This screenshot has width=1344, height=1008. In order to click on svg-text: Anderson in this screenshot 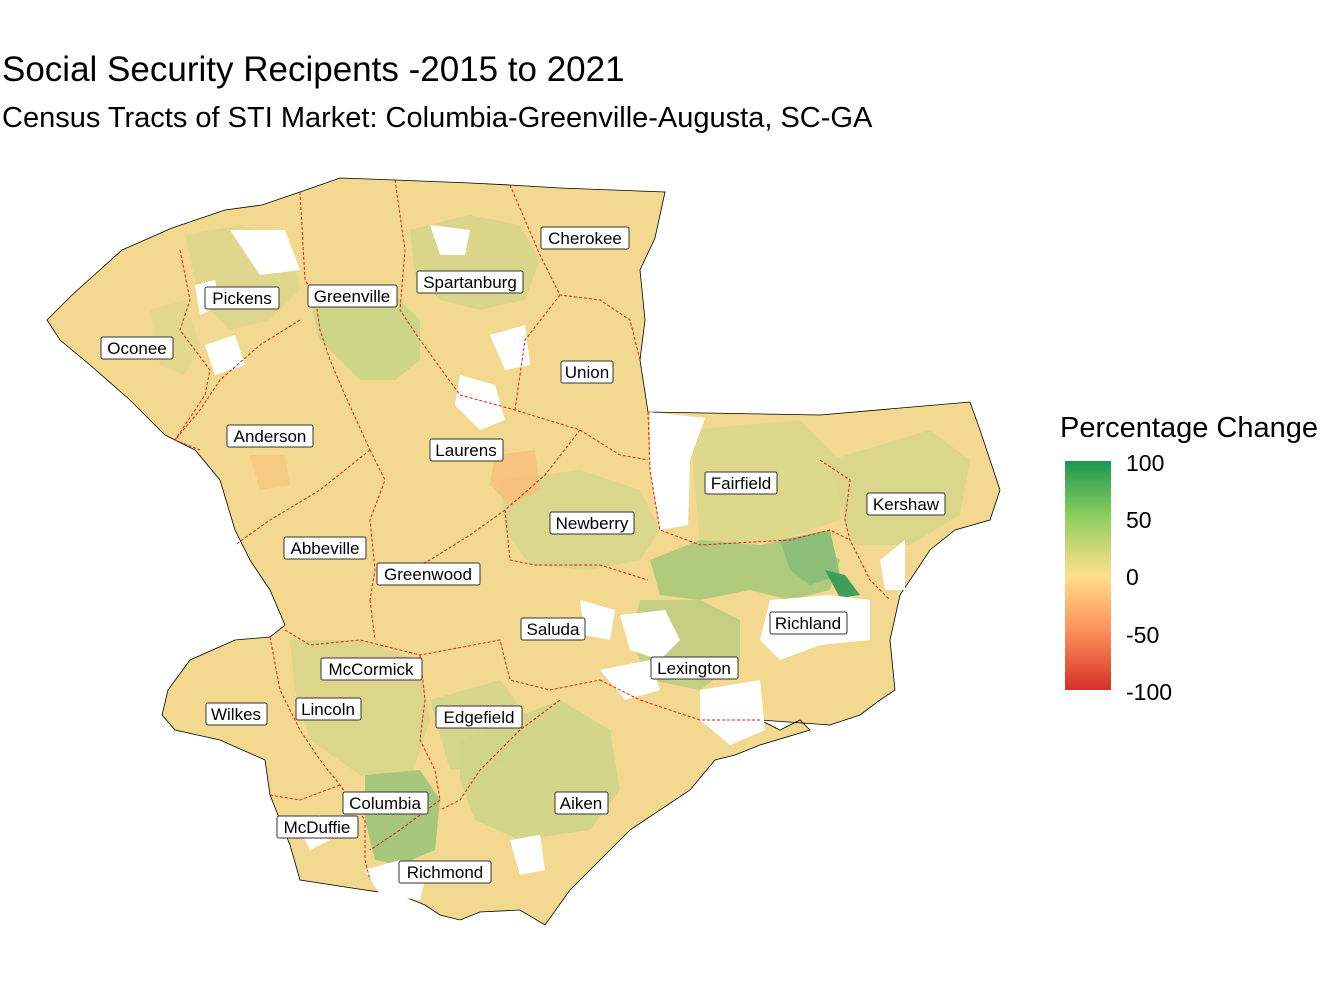, I will do `click(270, 436)`.